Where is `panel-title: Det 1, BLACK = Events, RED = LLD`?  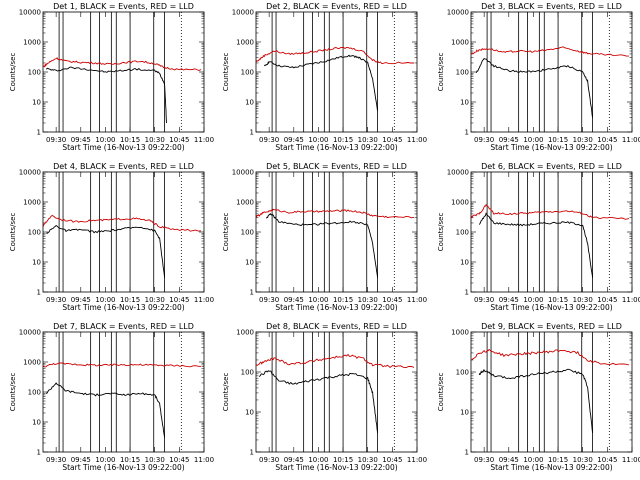
panel-title: Det 1, BLACK = Events, RED = LLD is located at coordinates (123, 6).